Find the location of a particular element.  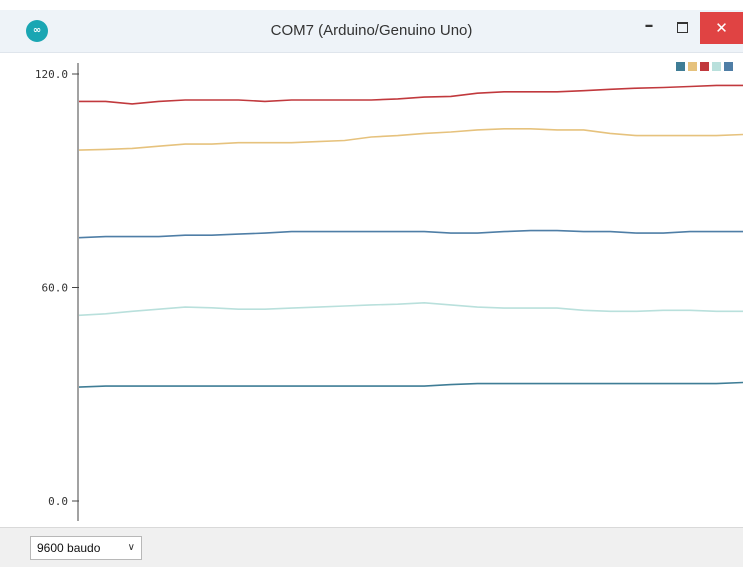

chevron-down-icon: ∨ is located at coordinates (131, 547).